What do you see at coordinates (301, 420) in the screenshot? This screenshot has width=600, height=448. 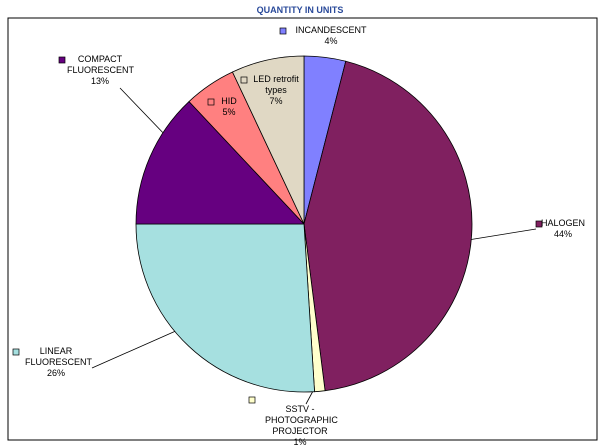 I see `category-label: SSTV - PHOTOGRAPHIC PROJECTOR` at bounding box center [301, 420].